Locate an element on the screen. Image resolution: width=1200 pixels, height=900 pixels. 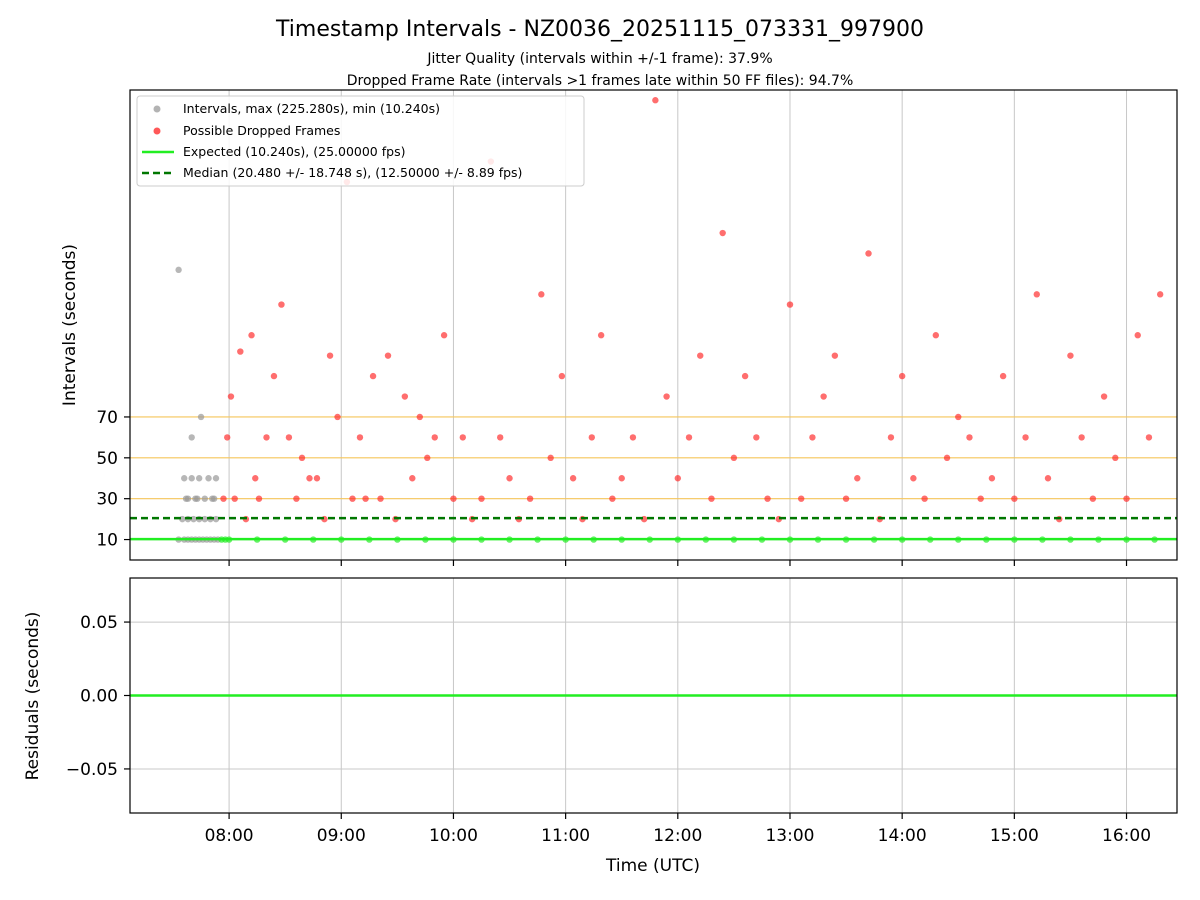
x-tick-label: 16:00 is located at coordinates (1126, 836).